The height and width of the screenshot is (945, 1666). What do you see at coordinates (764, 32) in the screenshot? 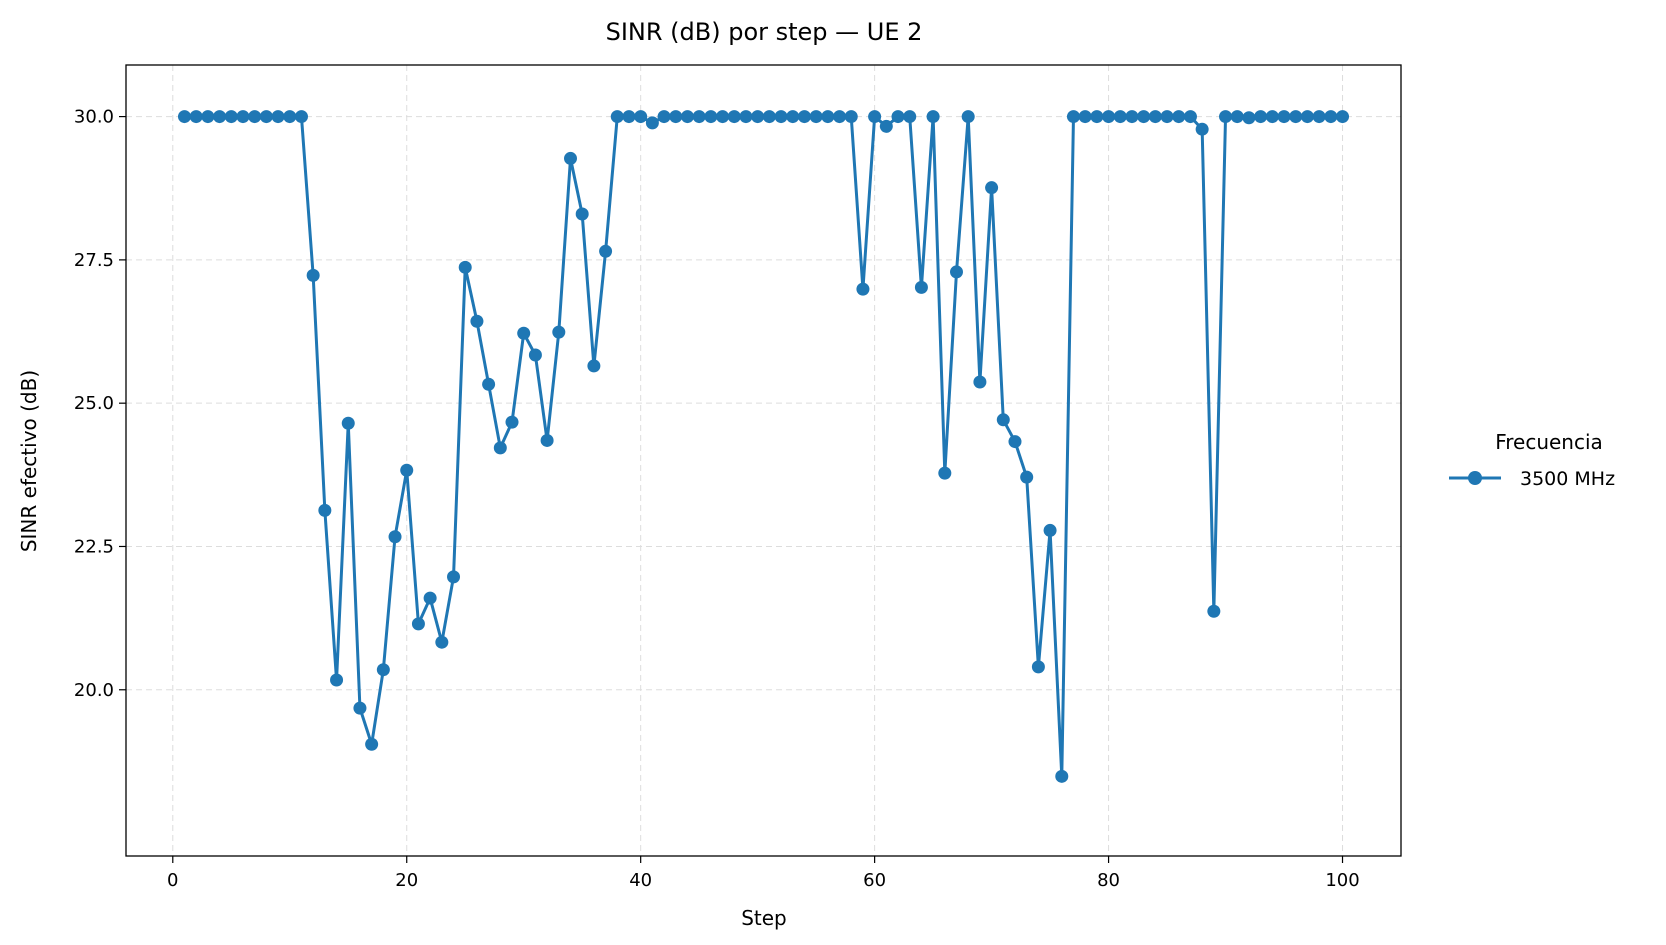
I see `chart-title: SINR (dB) por step — UE 2` at bounding box center [764, 32].